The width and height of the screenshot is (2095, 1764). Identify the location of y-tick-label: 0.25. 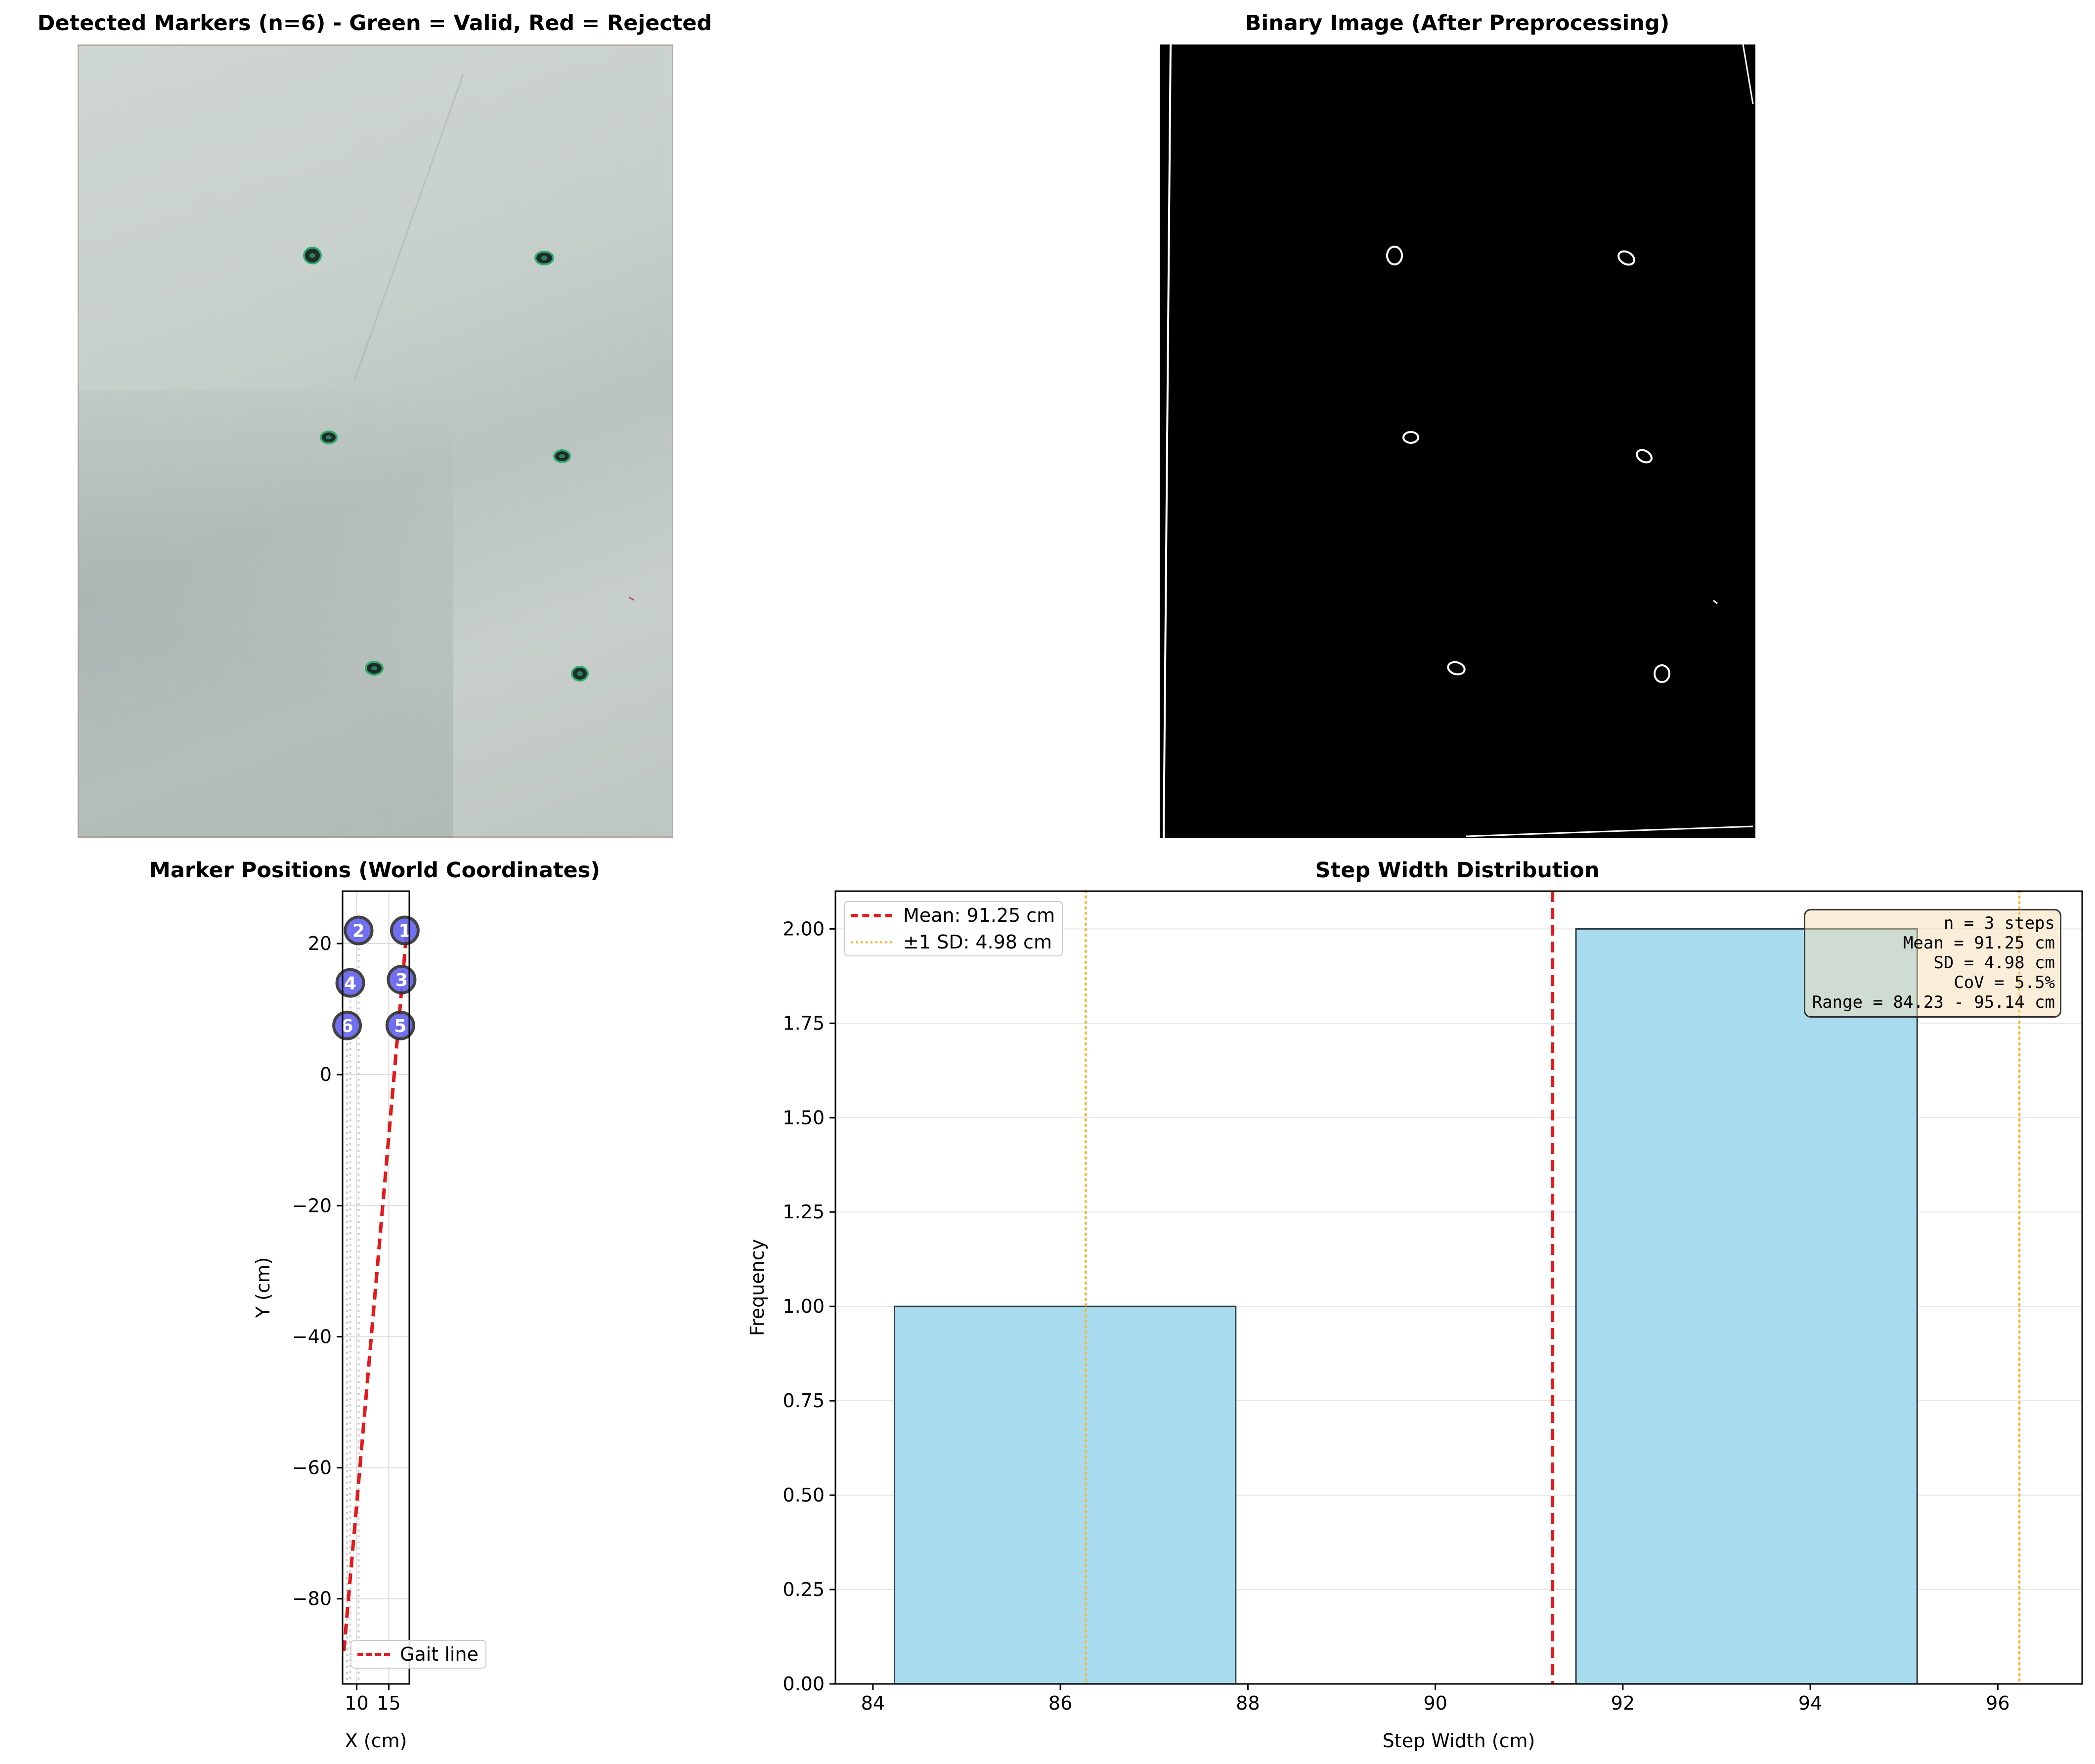
(804, 1589).